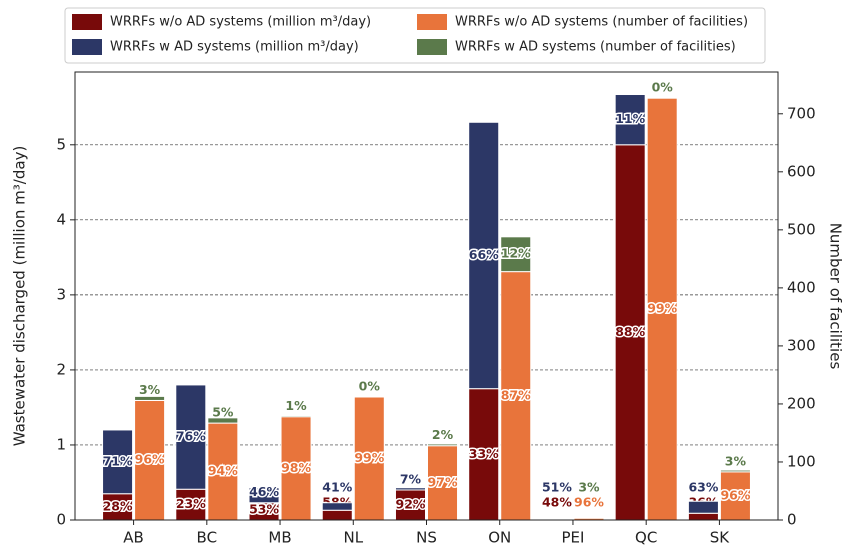 The height and width of the screenshot is (550, 848). Describe the element at coordinates (443, 434) in the screenshot. I see `percent-label: 2%` at that location.